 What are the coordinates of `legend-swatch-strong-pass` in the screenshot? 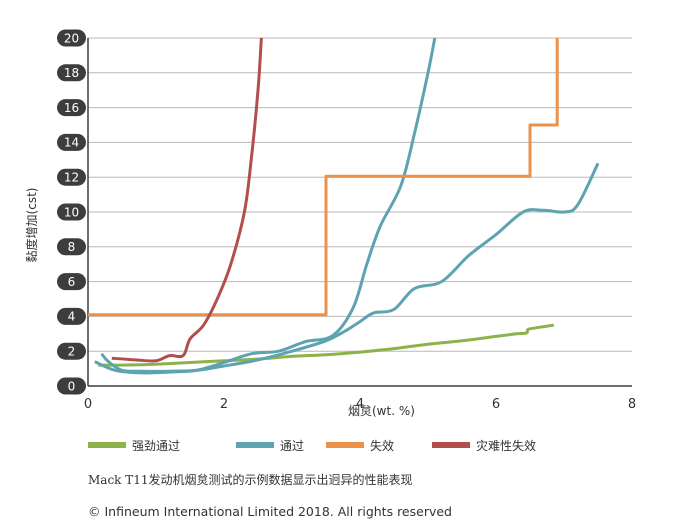 It's located at (107, 445).